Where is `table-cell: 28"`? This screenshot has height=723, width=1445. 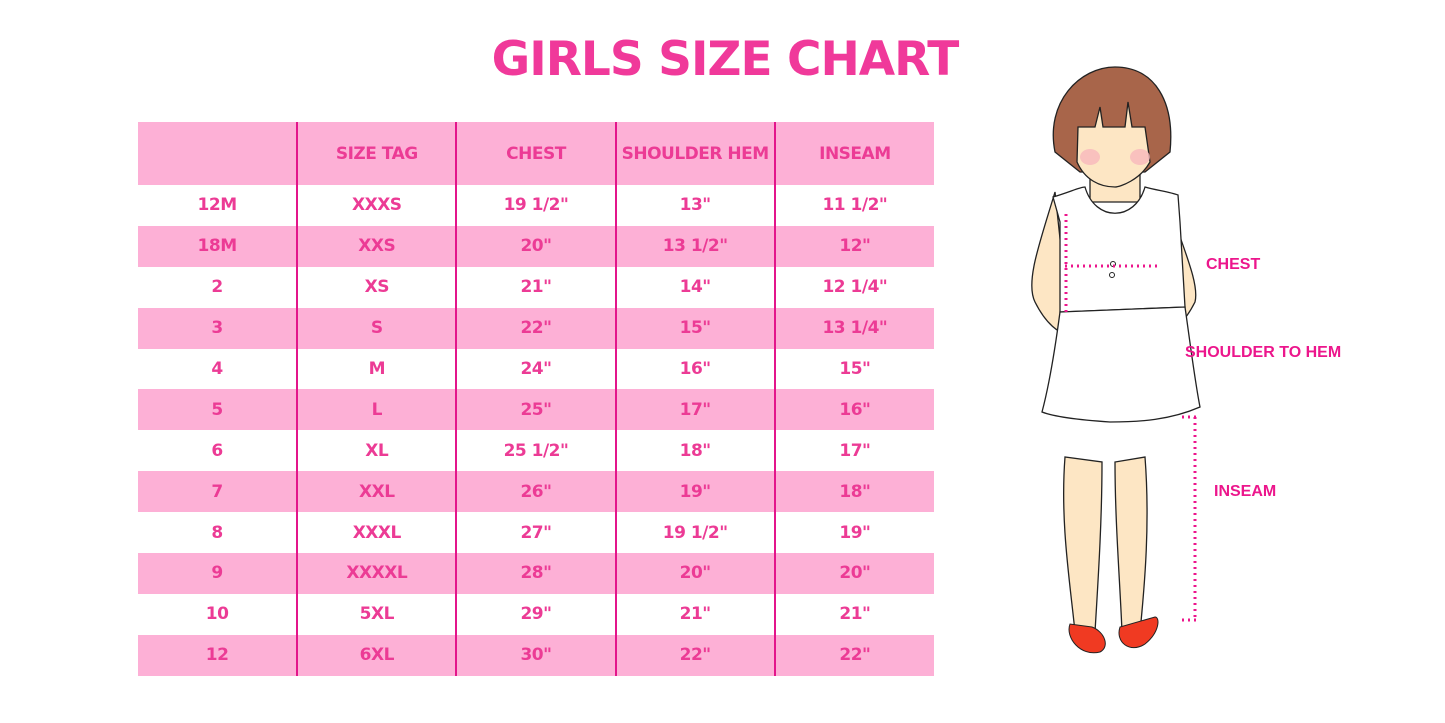
table-cell: 28" is located at coordinates (535, 573).